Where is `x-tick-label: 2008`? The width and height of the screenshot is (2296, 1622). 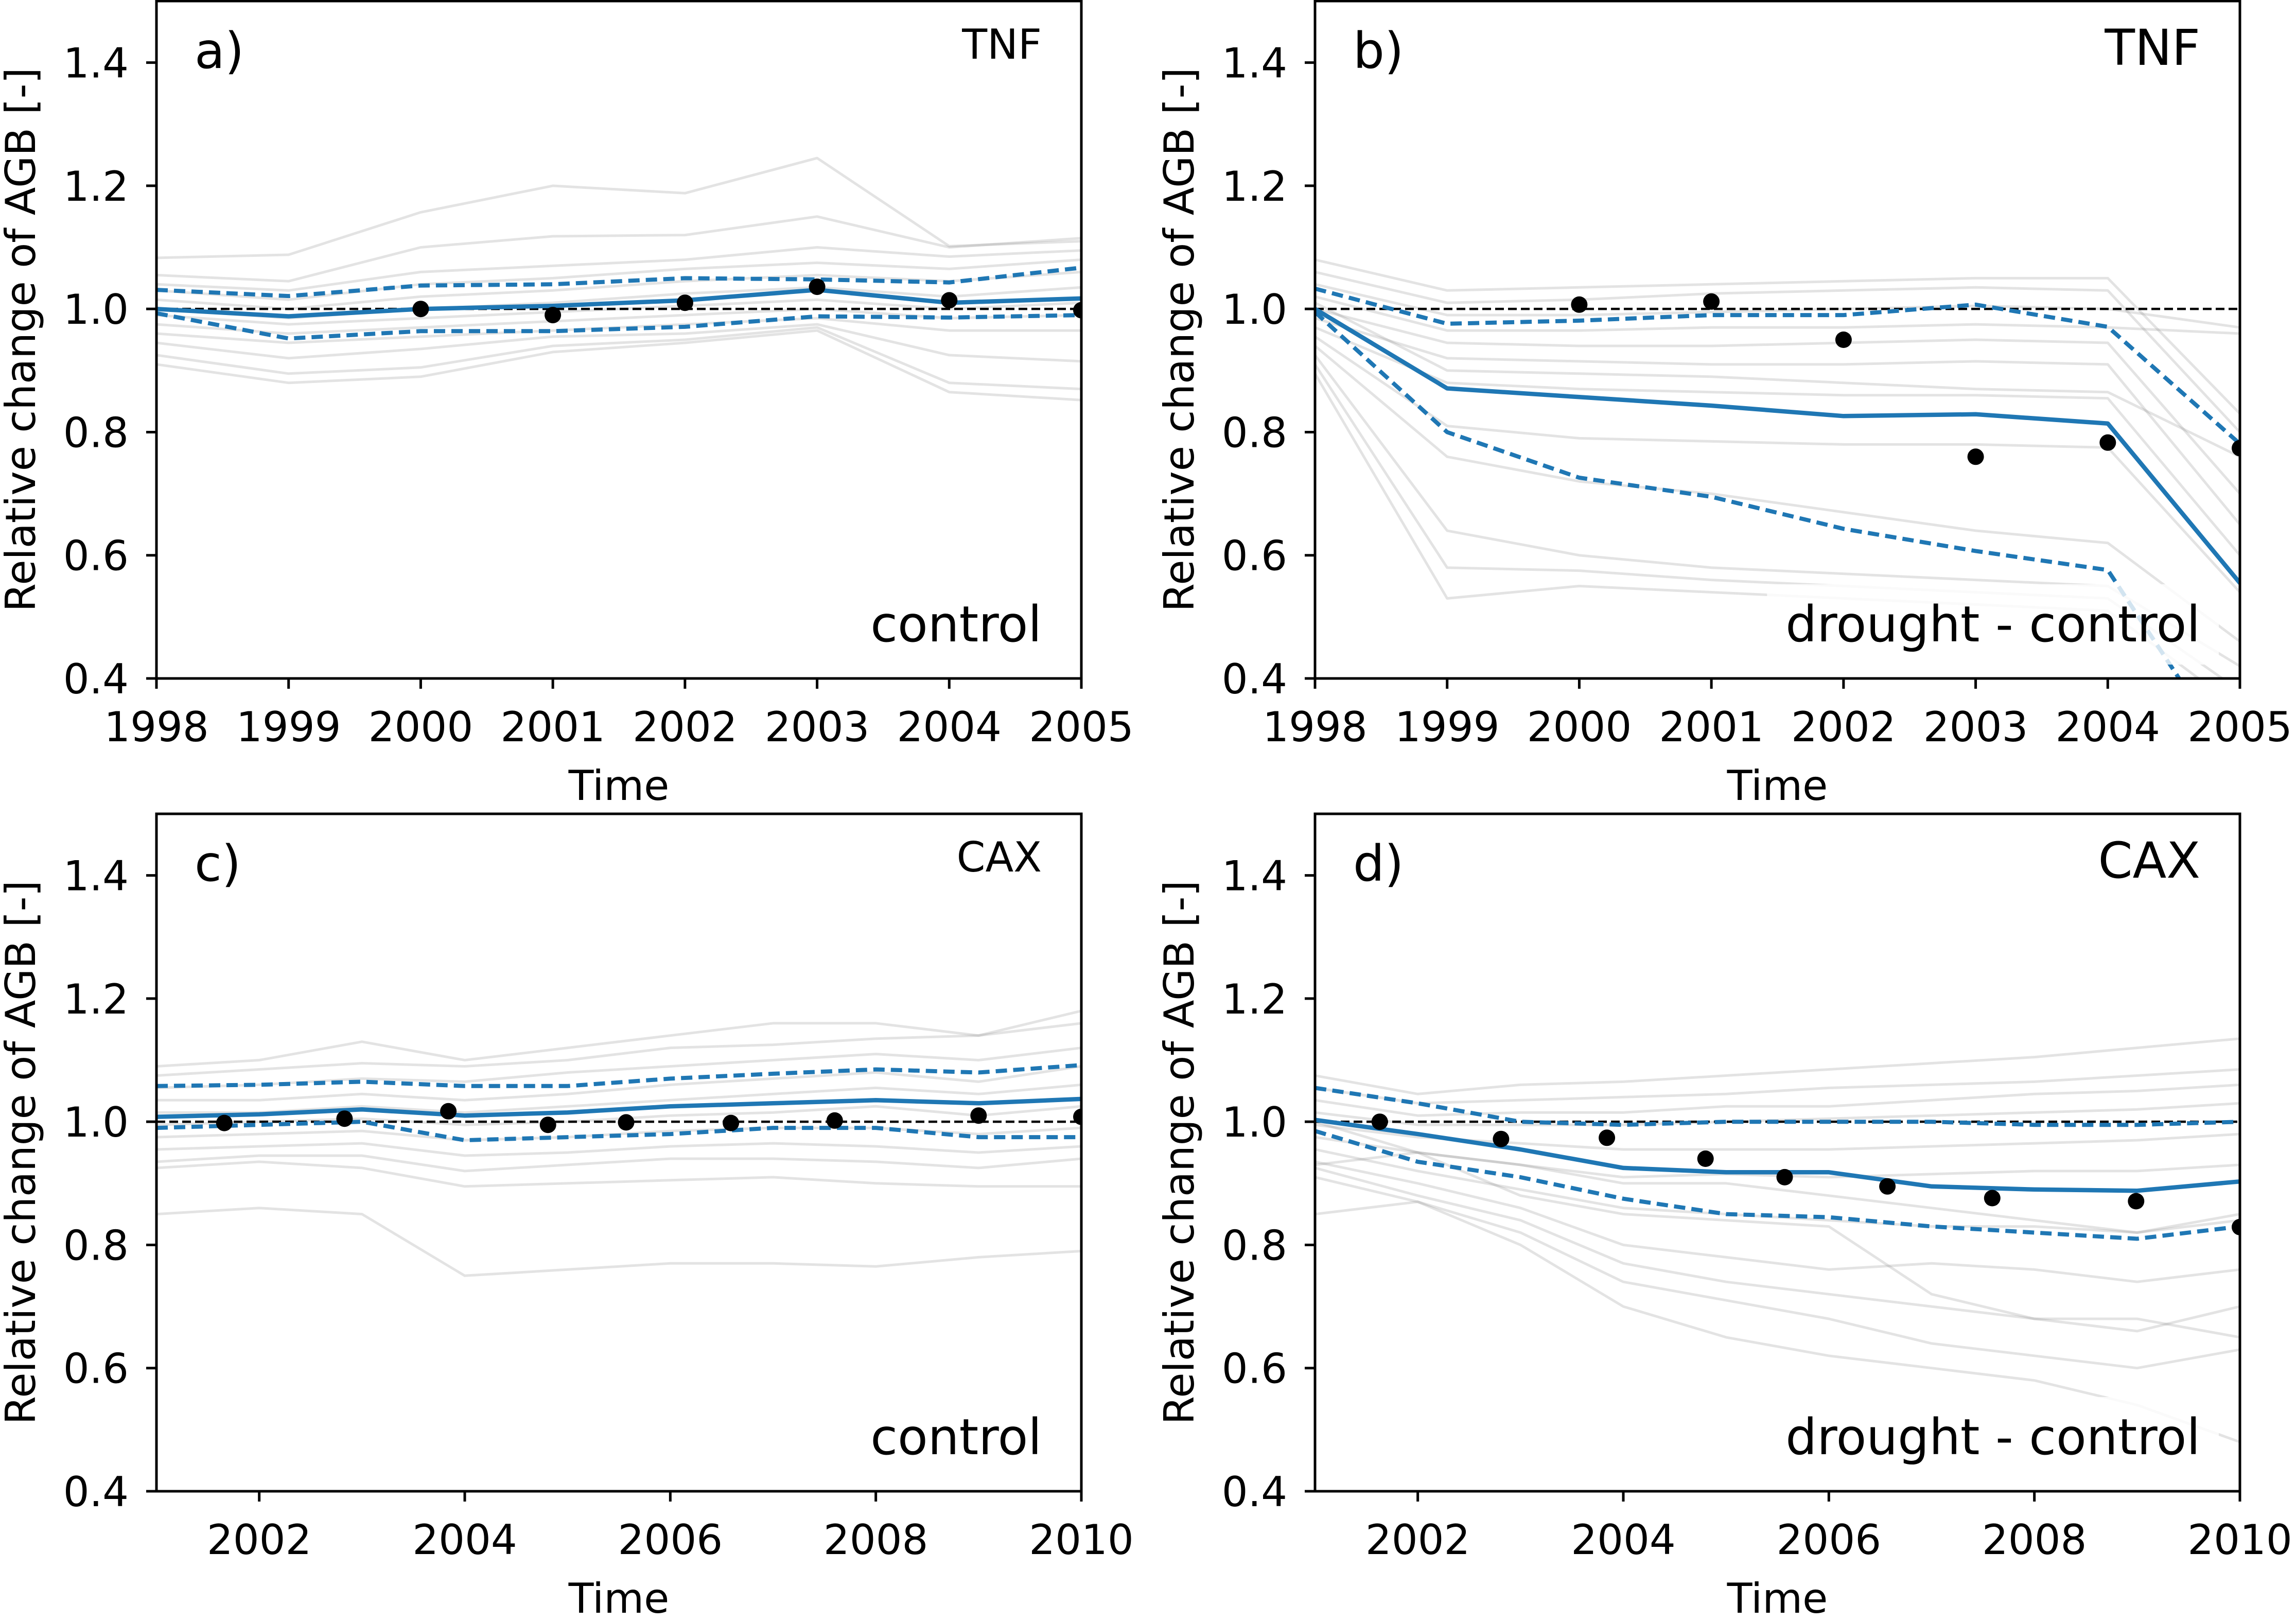 x-tick-label: 2008 is located at coordinates (2034, 1540).